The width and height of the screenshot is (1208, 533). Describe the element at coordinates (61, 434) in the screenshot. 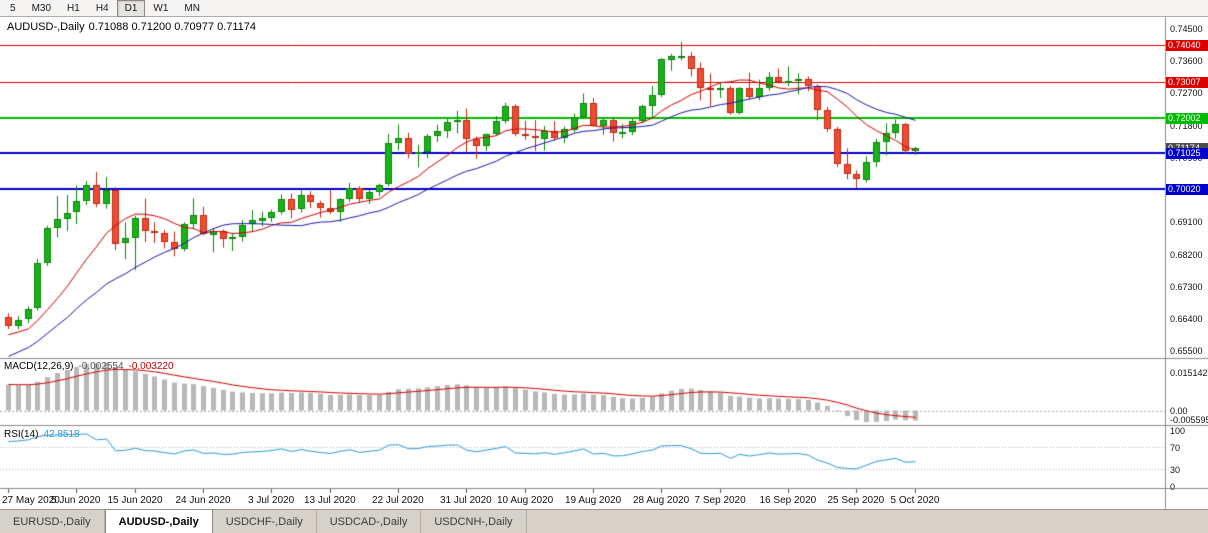

I see `rsi-value: 42.8518` at that location.